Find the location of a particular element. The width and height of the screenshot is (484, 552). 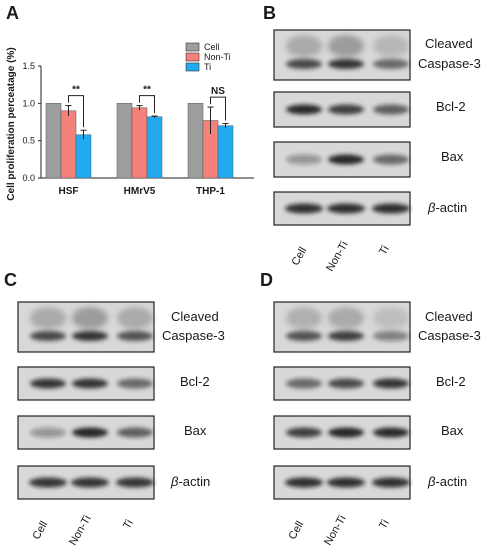

bar-non-ti-hmrv5 is located at coordinates (139, 143).